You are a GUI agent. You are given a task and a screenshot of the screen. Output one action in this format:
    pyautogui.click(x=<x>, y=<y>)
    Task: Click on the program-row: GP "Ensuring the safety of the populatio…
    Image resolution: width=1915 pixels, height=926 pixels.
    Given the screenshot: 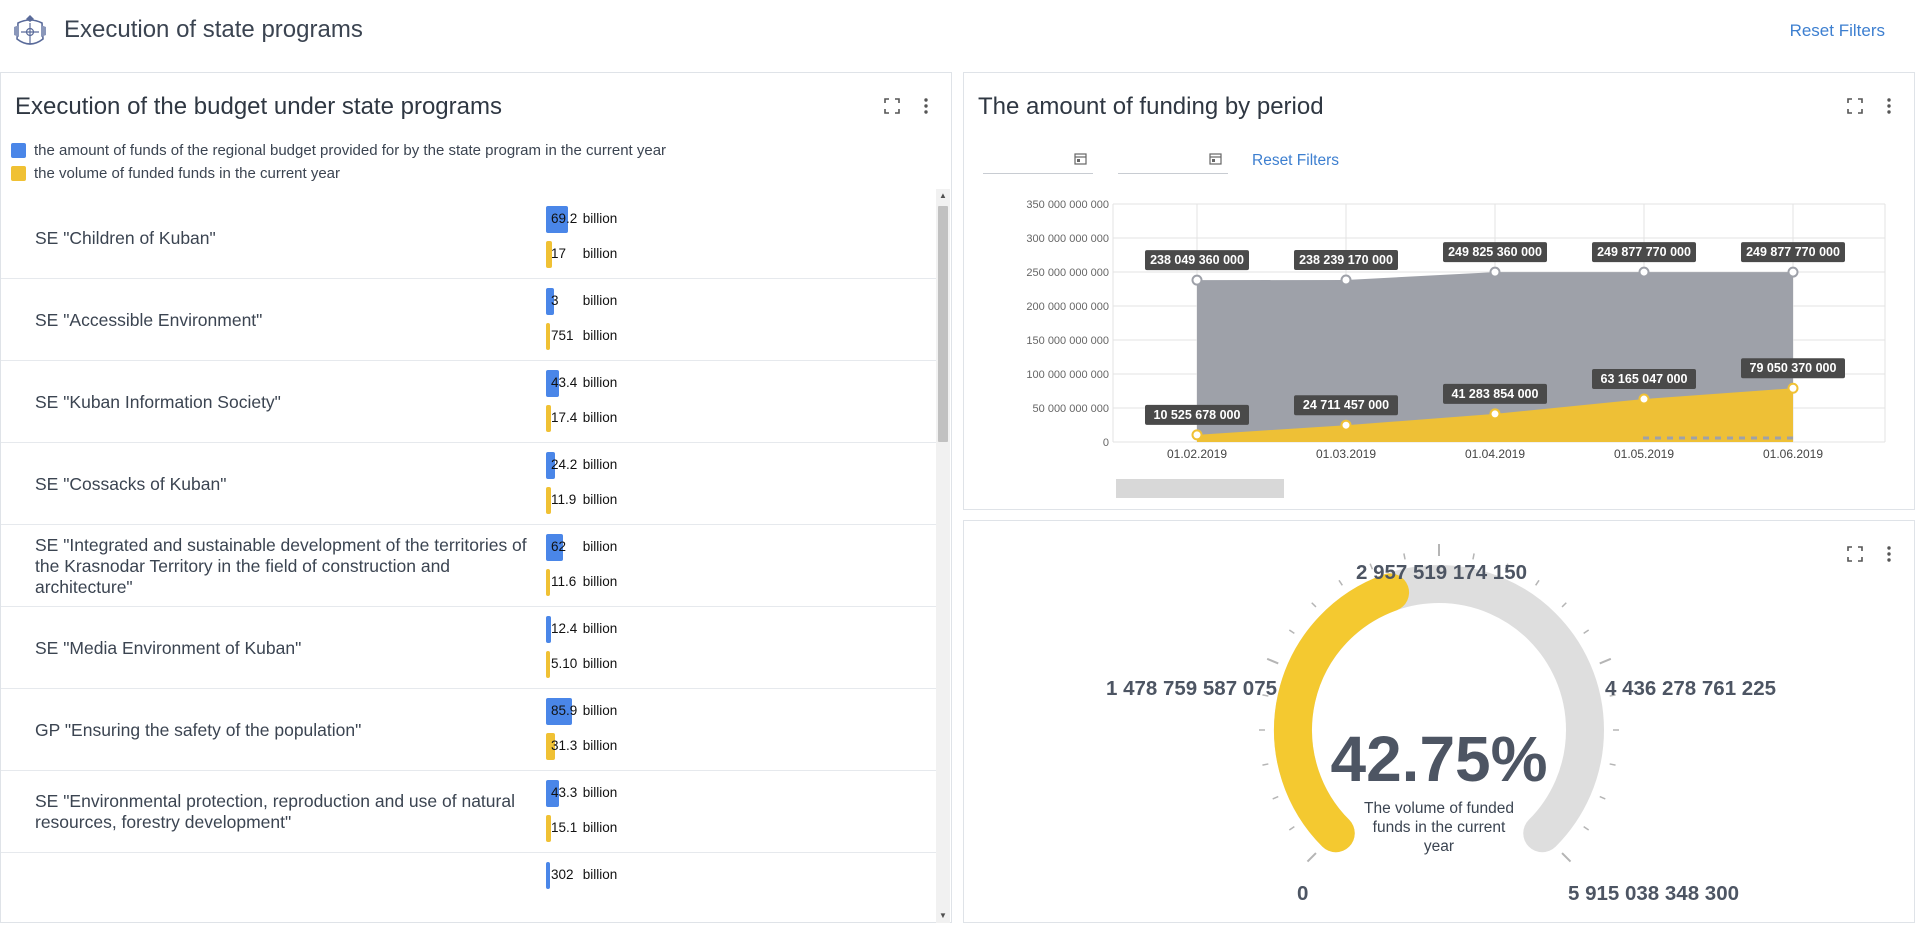 What is the action you would take?
    pyautogui.click(x=468, y=730)
    